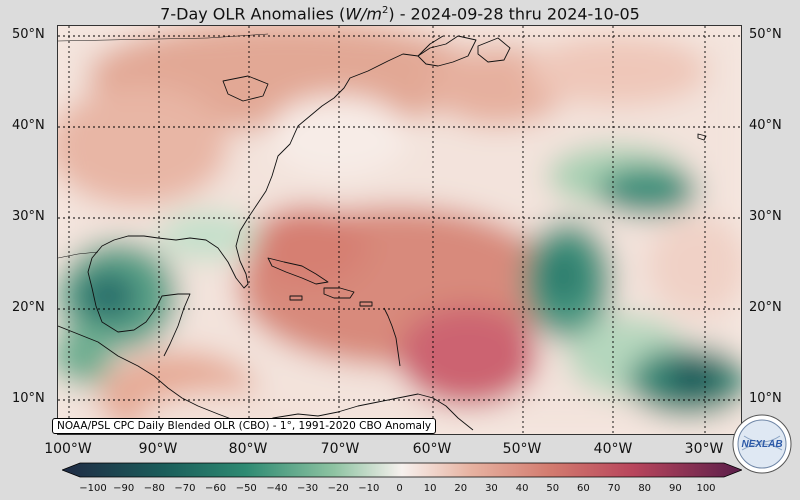 This screenshot has width=800, height=500. I want to click on lon-label-50w: 50°W, so click(522, 449).